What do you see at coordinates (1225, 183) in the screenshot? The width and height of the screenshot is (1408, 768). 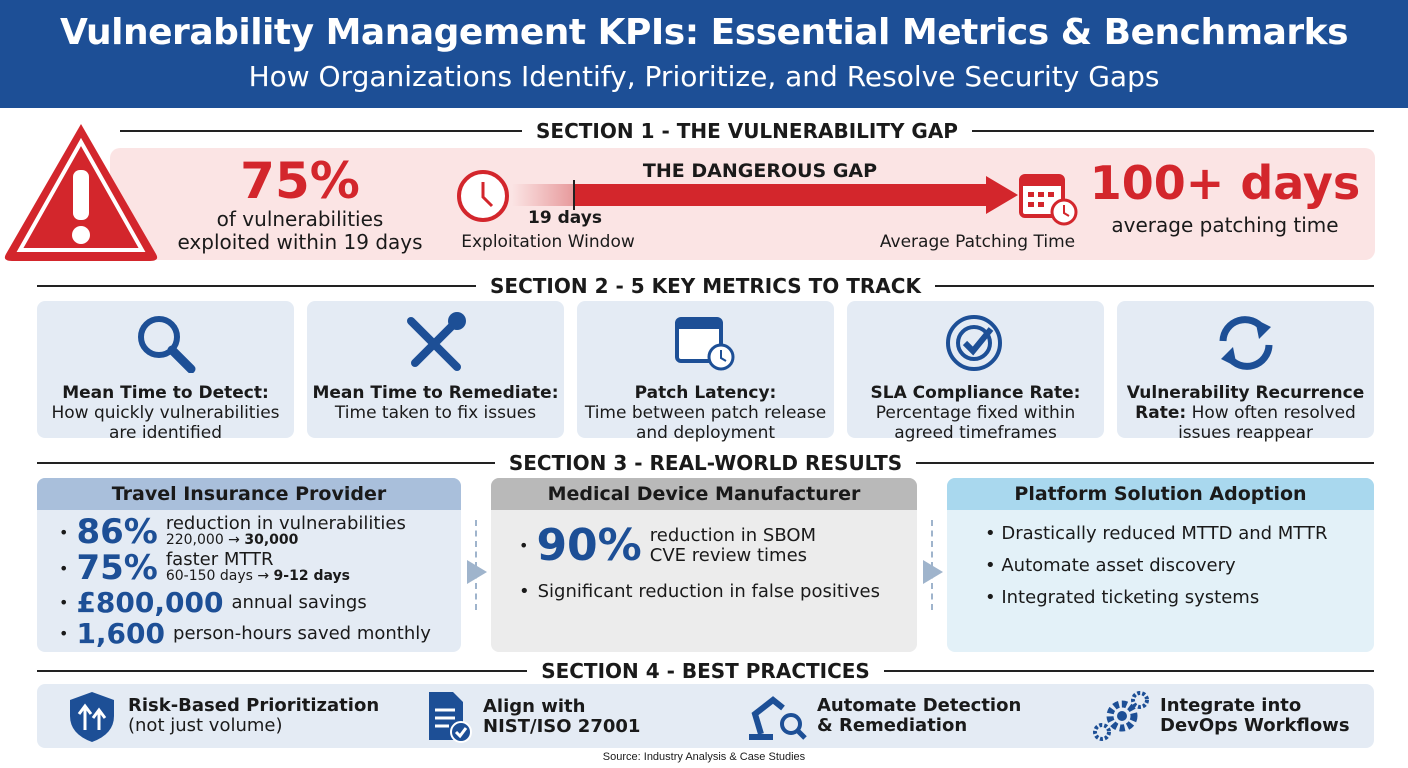 I see `patch-stat: 100+ days` at bounding box center [1225, 183].